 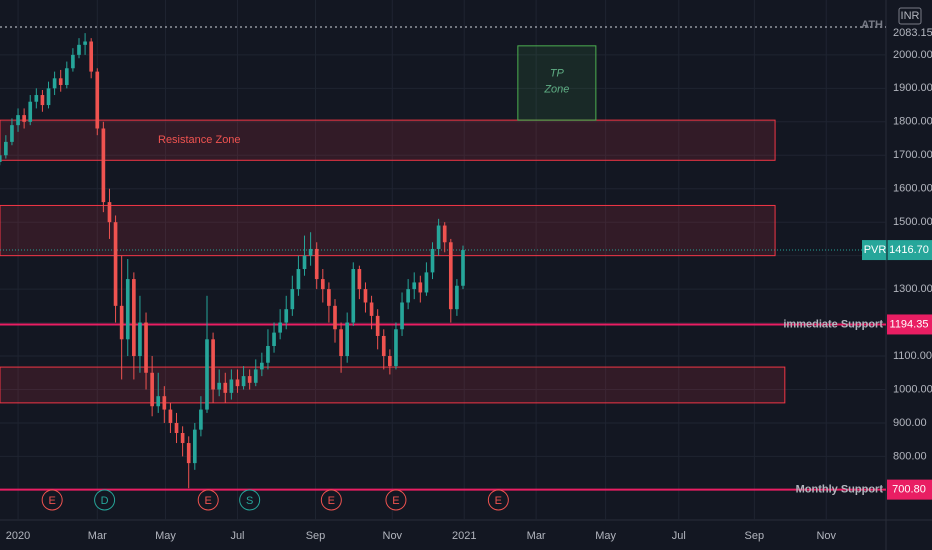 What do you see at coordinates (912, 122) in the screenshot?
I see `y-tick-label: 1800.00` at bounding box center [912, 122].